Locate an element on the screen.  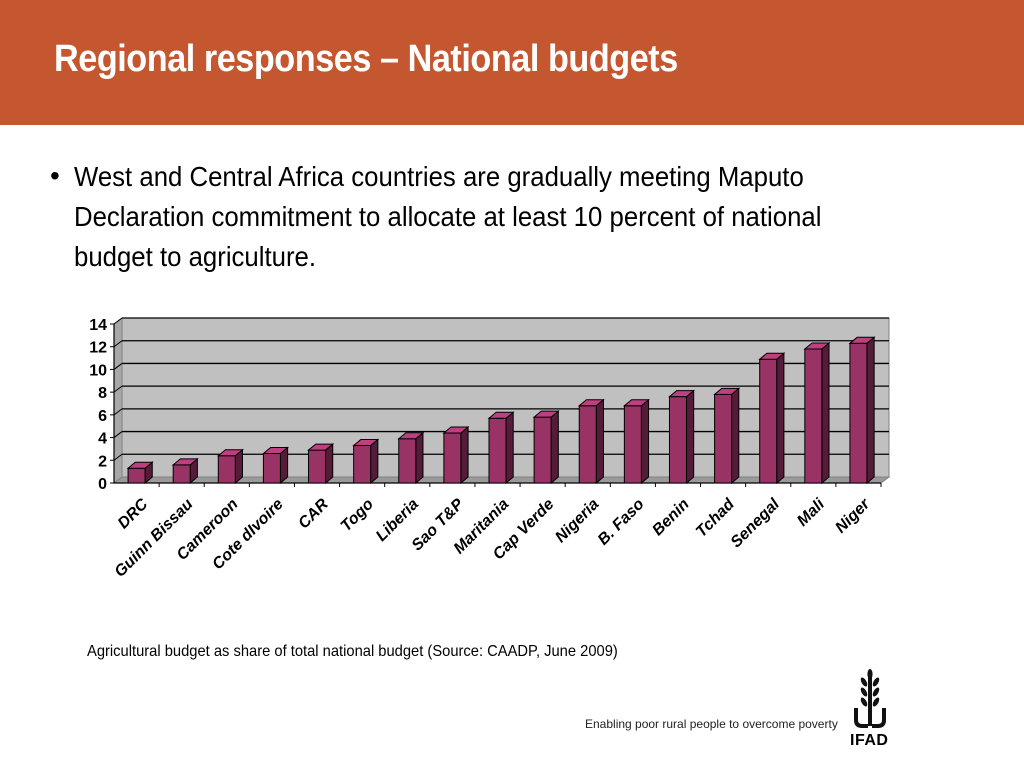
bar-senegal is located at coordinates (772, 418).